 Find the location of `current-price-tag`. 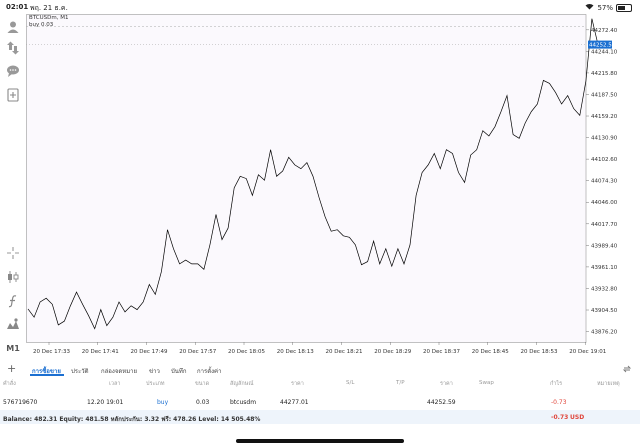

current-price-tag is located at coordinates (600, 44).